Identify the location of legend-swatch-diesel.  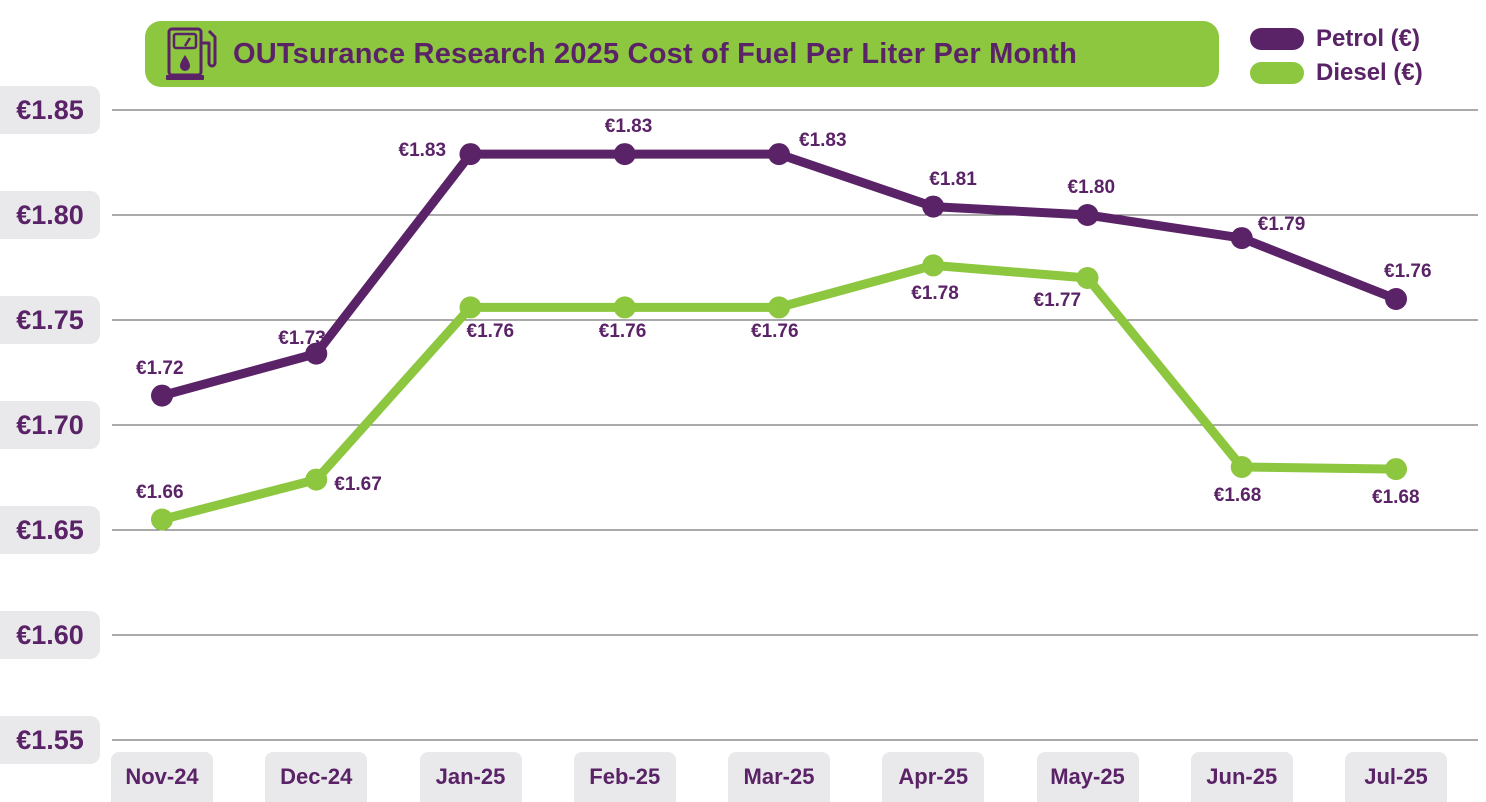
(1277, 73).